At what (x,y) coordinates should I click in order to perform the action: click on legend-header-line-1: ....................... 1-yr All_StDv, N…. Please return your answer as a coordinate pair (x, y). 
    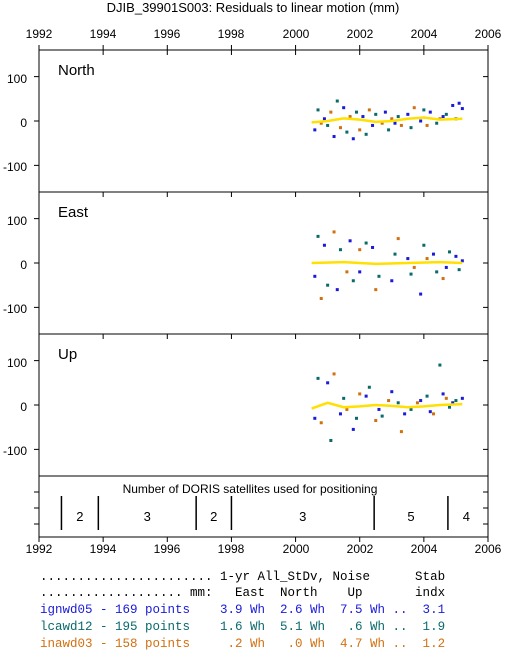
    Looking at the image, I should click on (243, 577).